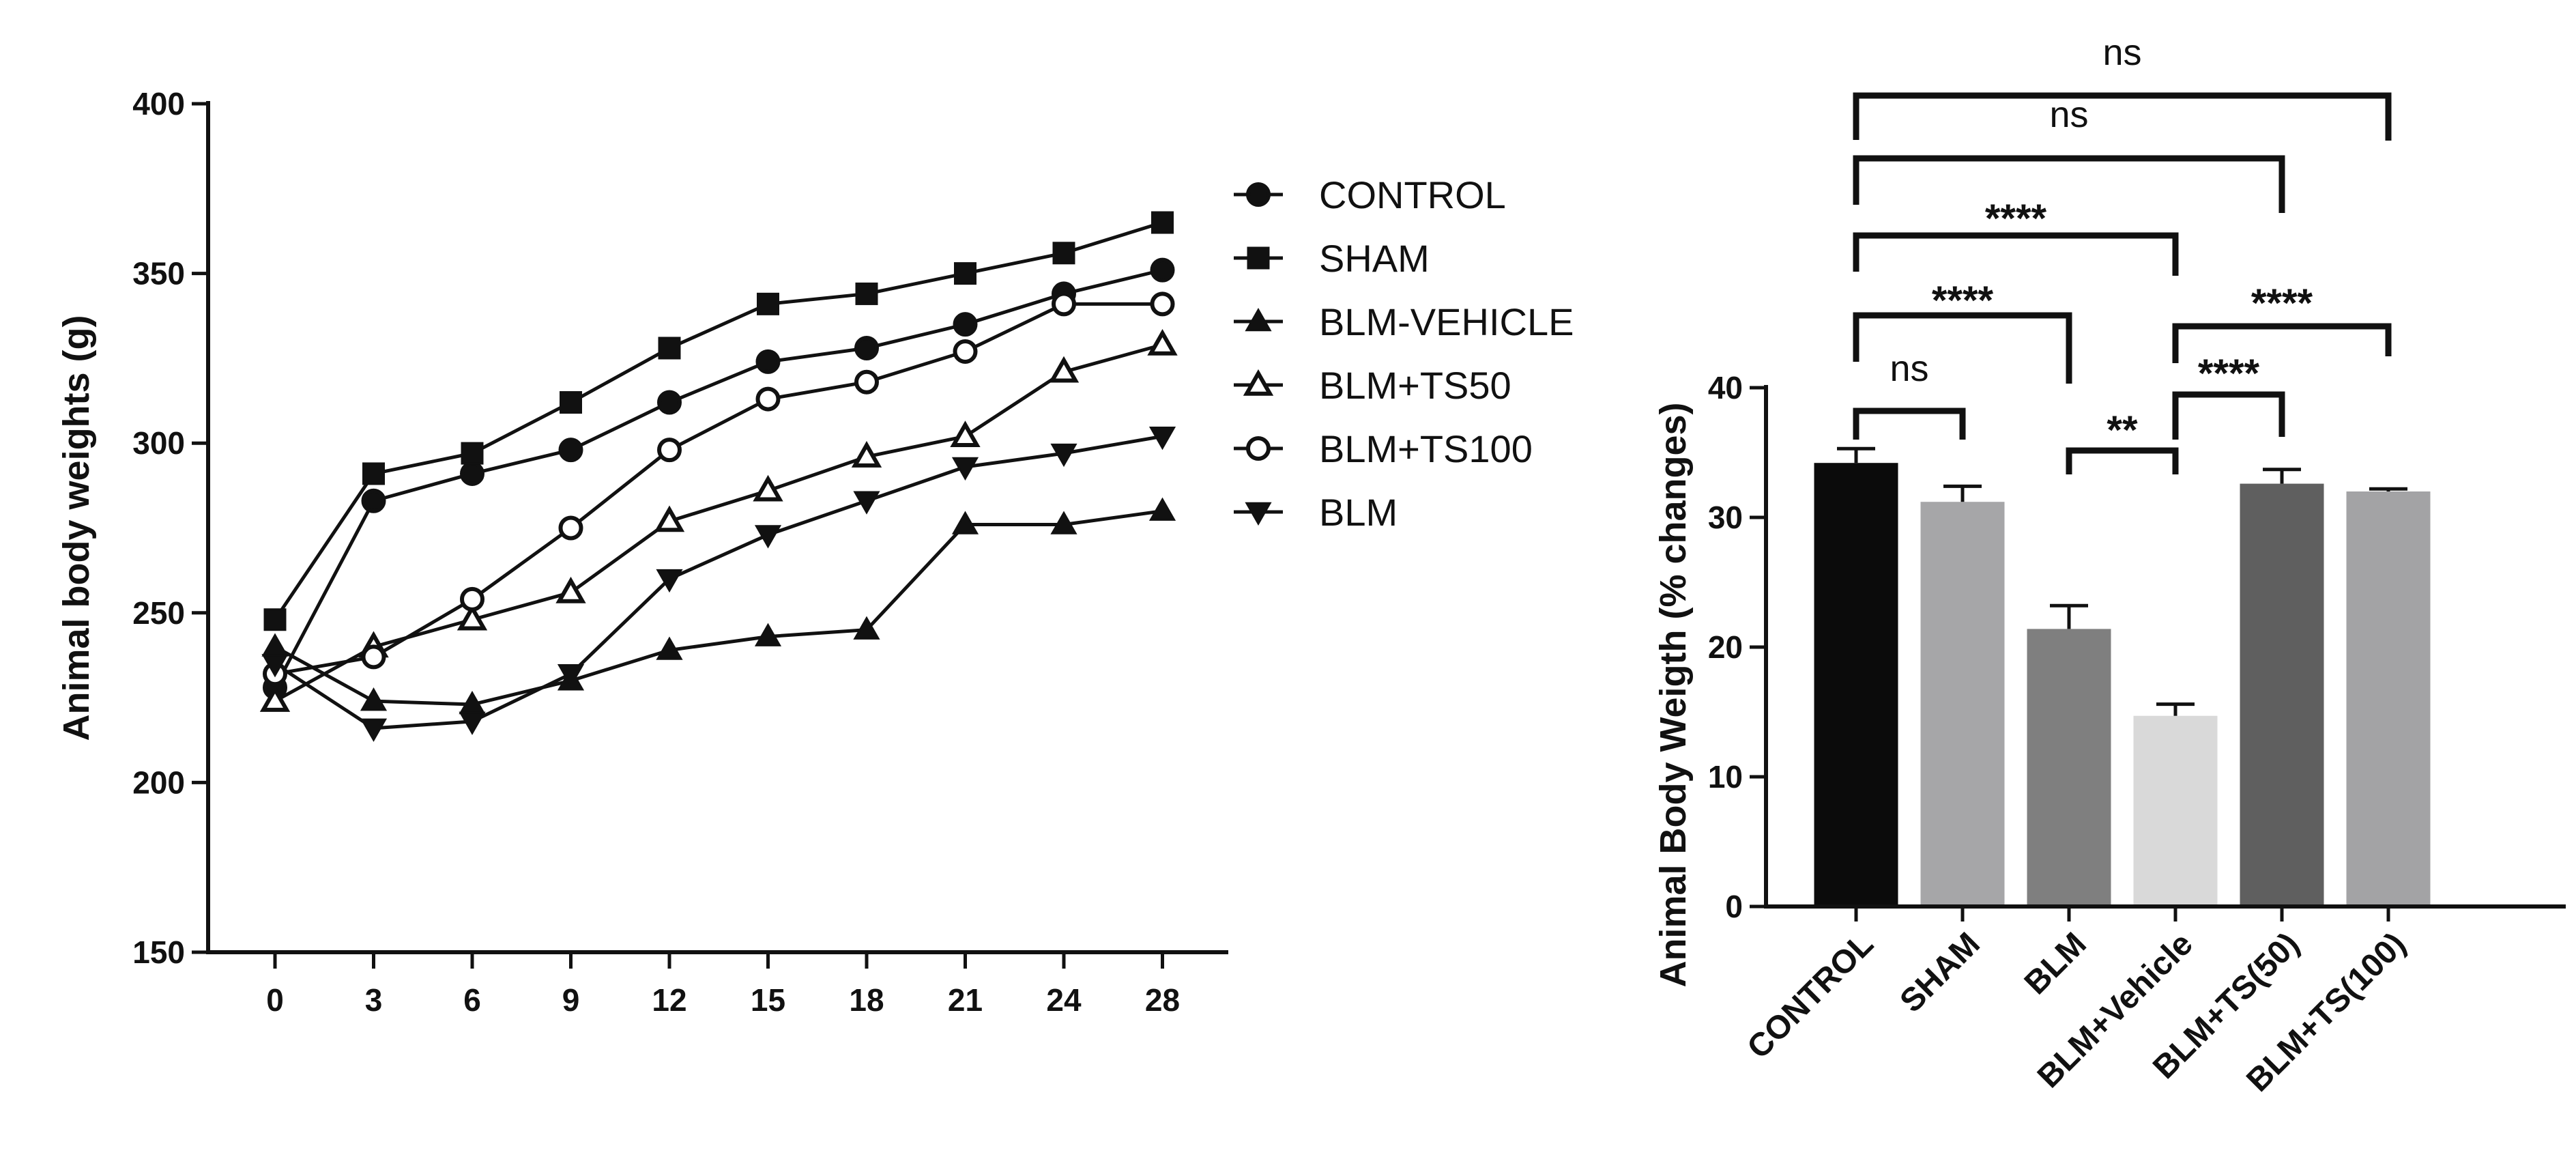 Image resolution: width=2576 pixels, height=1157 pixels. I want to click on x-tick-label: 21, so click(965, 1000).